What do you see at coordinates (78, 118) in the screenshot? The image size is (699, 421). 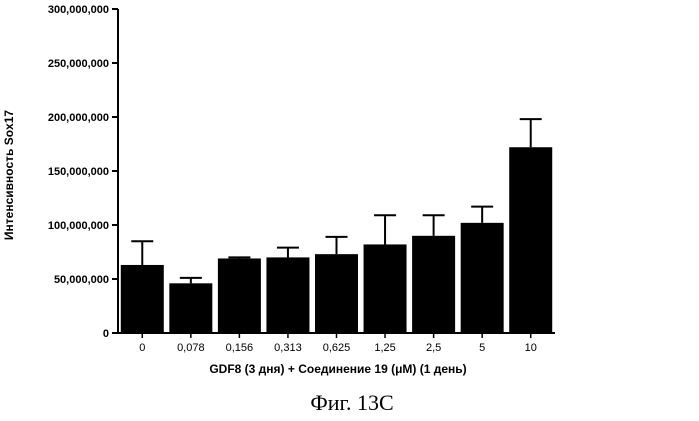 I see `y-tick-label: 200,000,000` at bounding box center [78, 118].